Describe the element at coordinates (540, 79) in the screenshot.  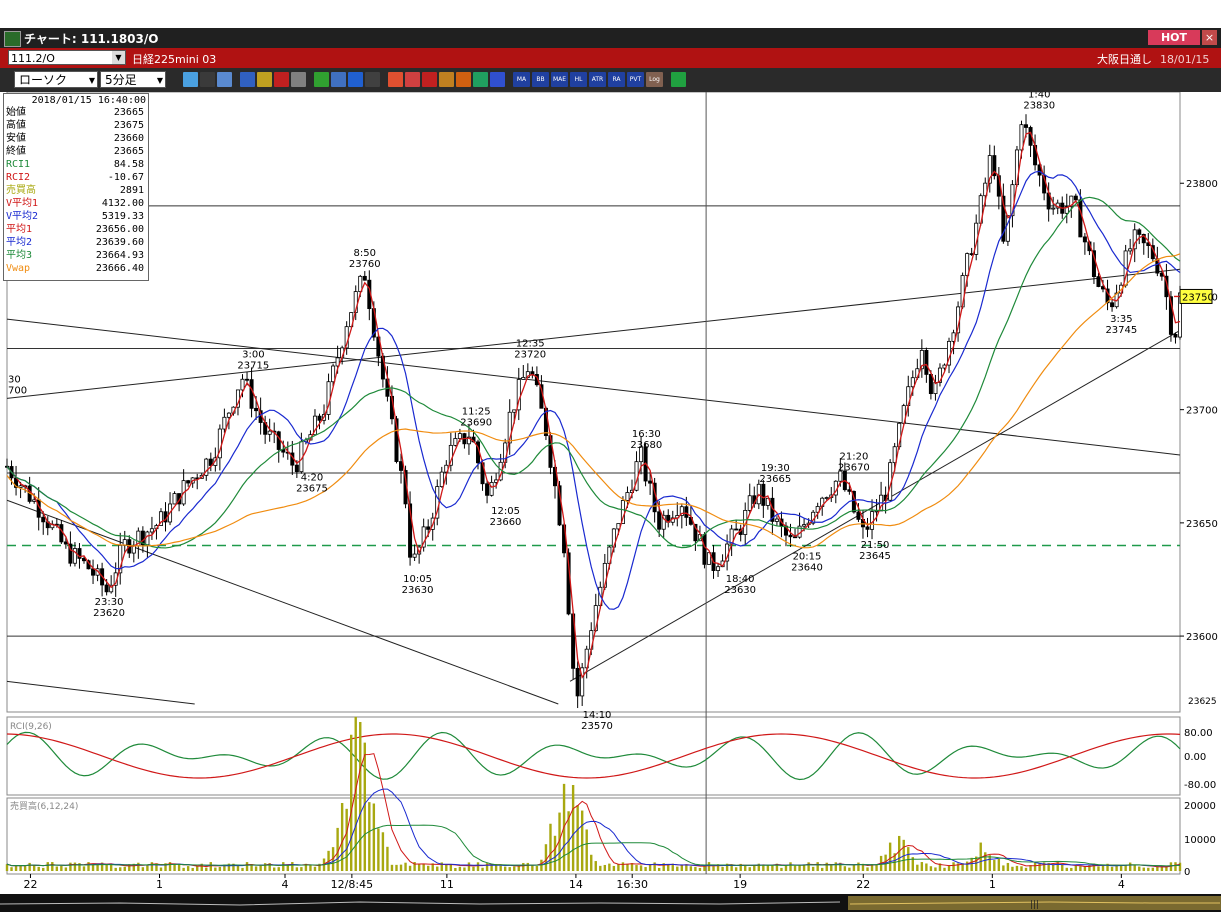
I see `toolbar-bb-button: BB` at that location.